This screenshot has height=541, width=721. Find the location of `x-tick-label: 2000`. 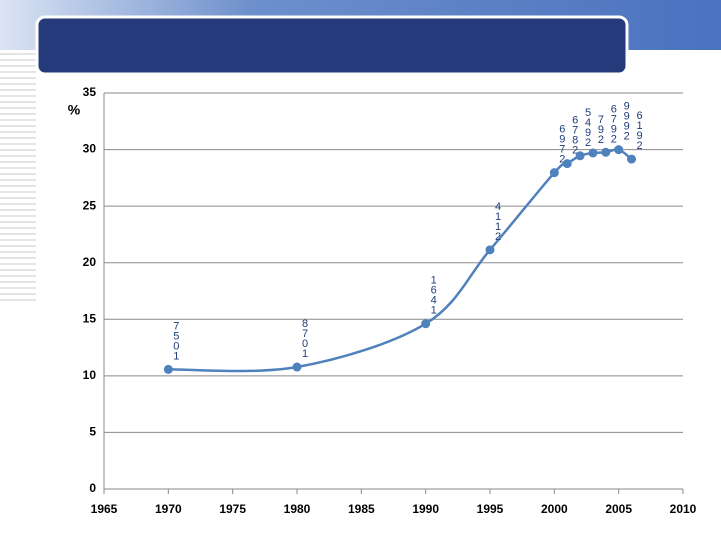

x-tick-label: 2000 is located at coordinates (554, 509).